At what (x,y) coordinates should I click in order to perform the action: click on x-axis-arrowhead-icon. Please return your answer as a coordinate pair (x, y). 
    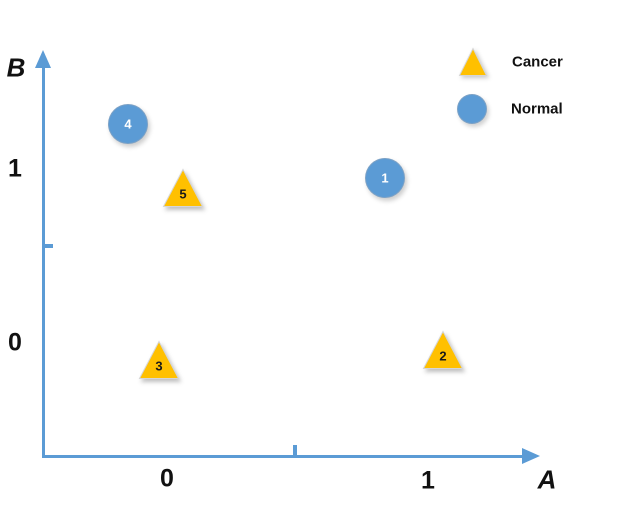
    Looking at the image, I should click on (531, 456).